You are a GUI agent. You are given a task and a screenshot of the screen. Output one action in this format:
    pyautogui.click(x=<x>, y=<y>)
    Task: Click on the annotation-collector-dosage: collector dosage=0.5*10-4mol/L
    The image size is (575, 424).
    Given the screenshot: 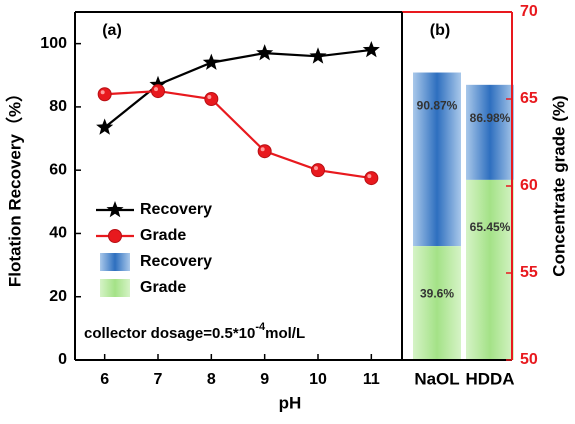 What is the action you would take?
    pyautogui.click(x=194, y=331)
    